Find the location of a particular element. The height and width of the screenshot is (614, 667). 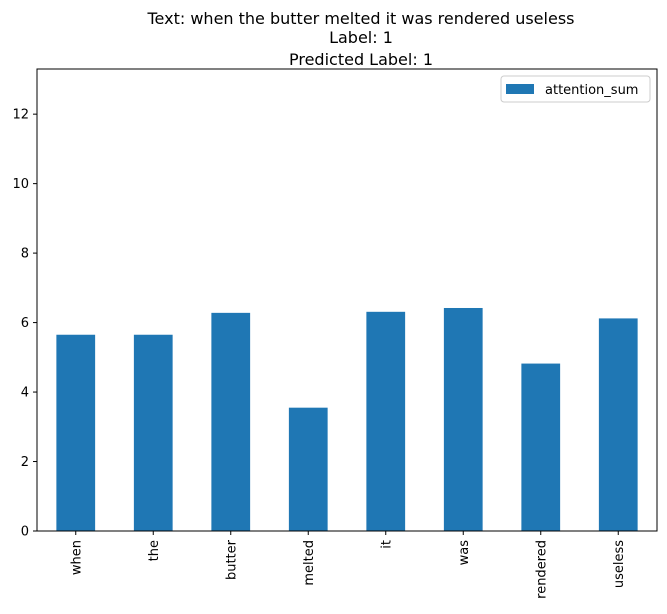

y-tick-label: 6 is located at coordinates (25, 323).